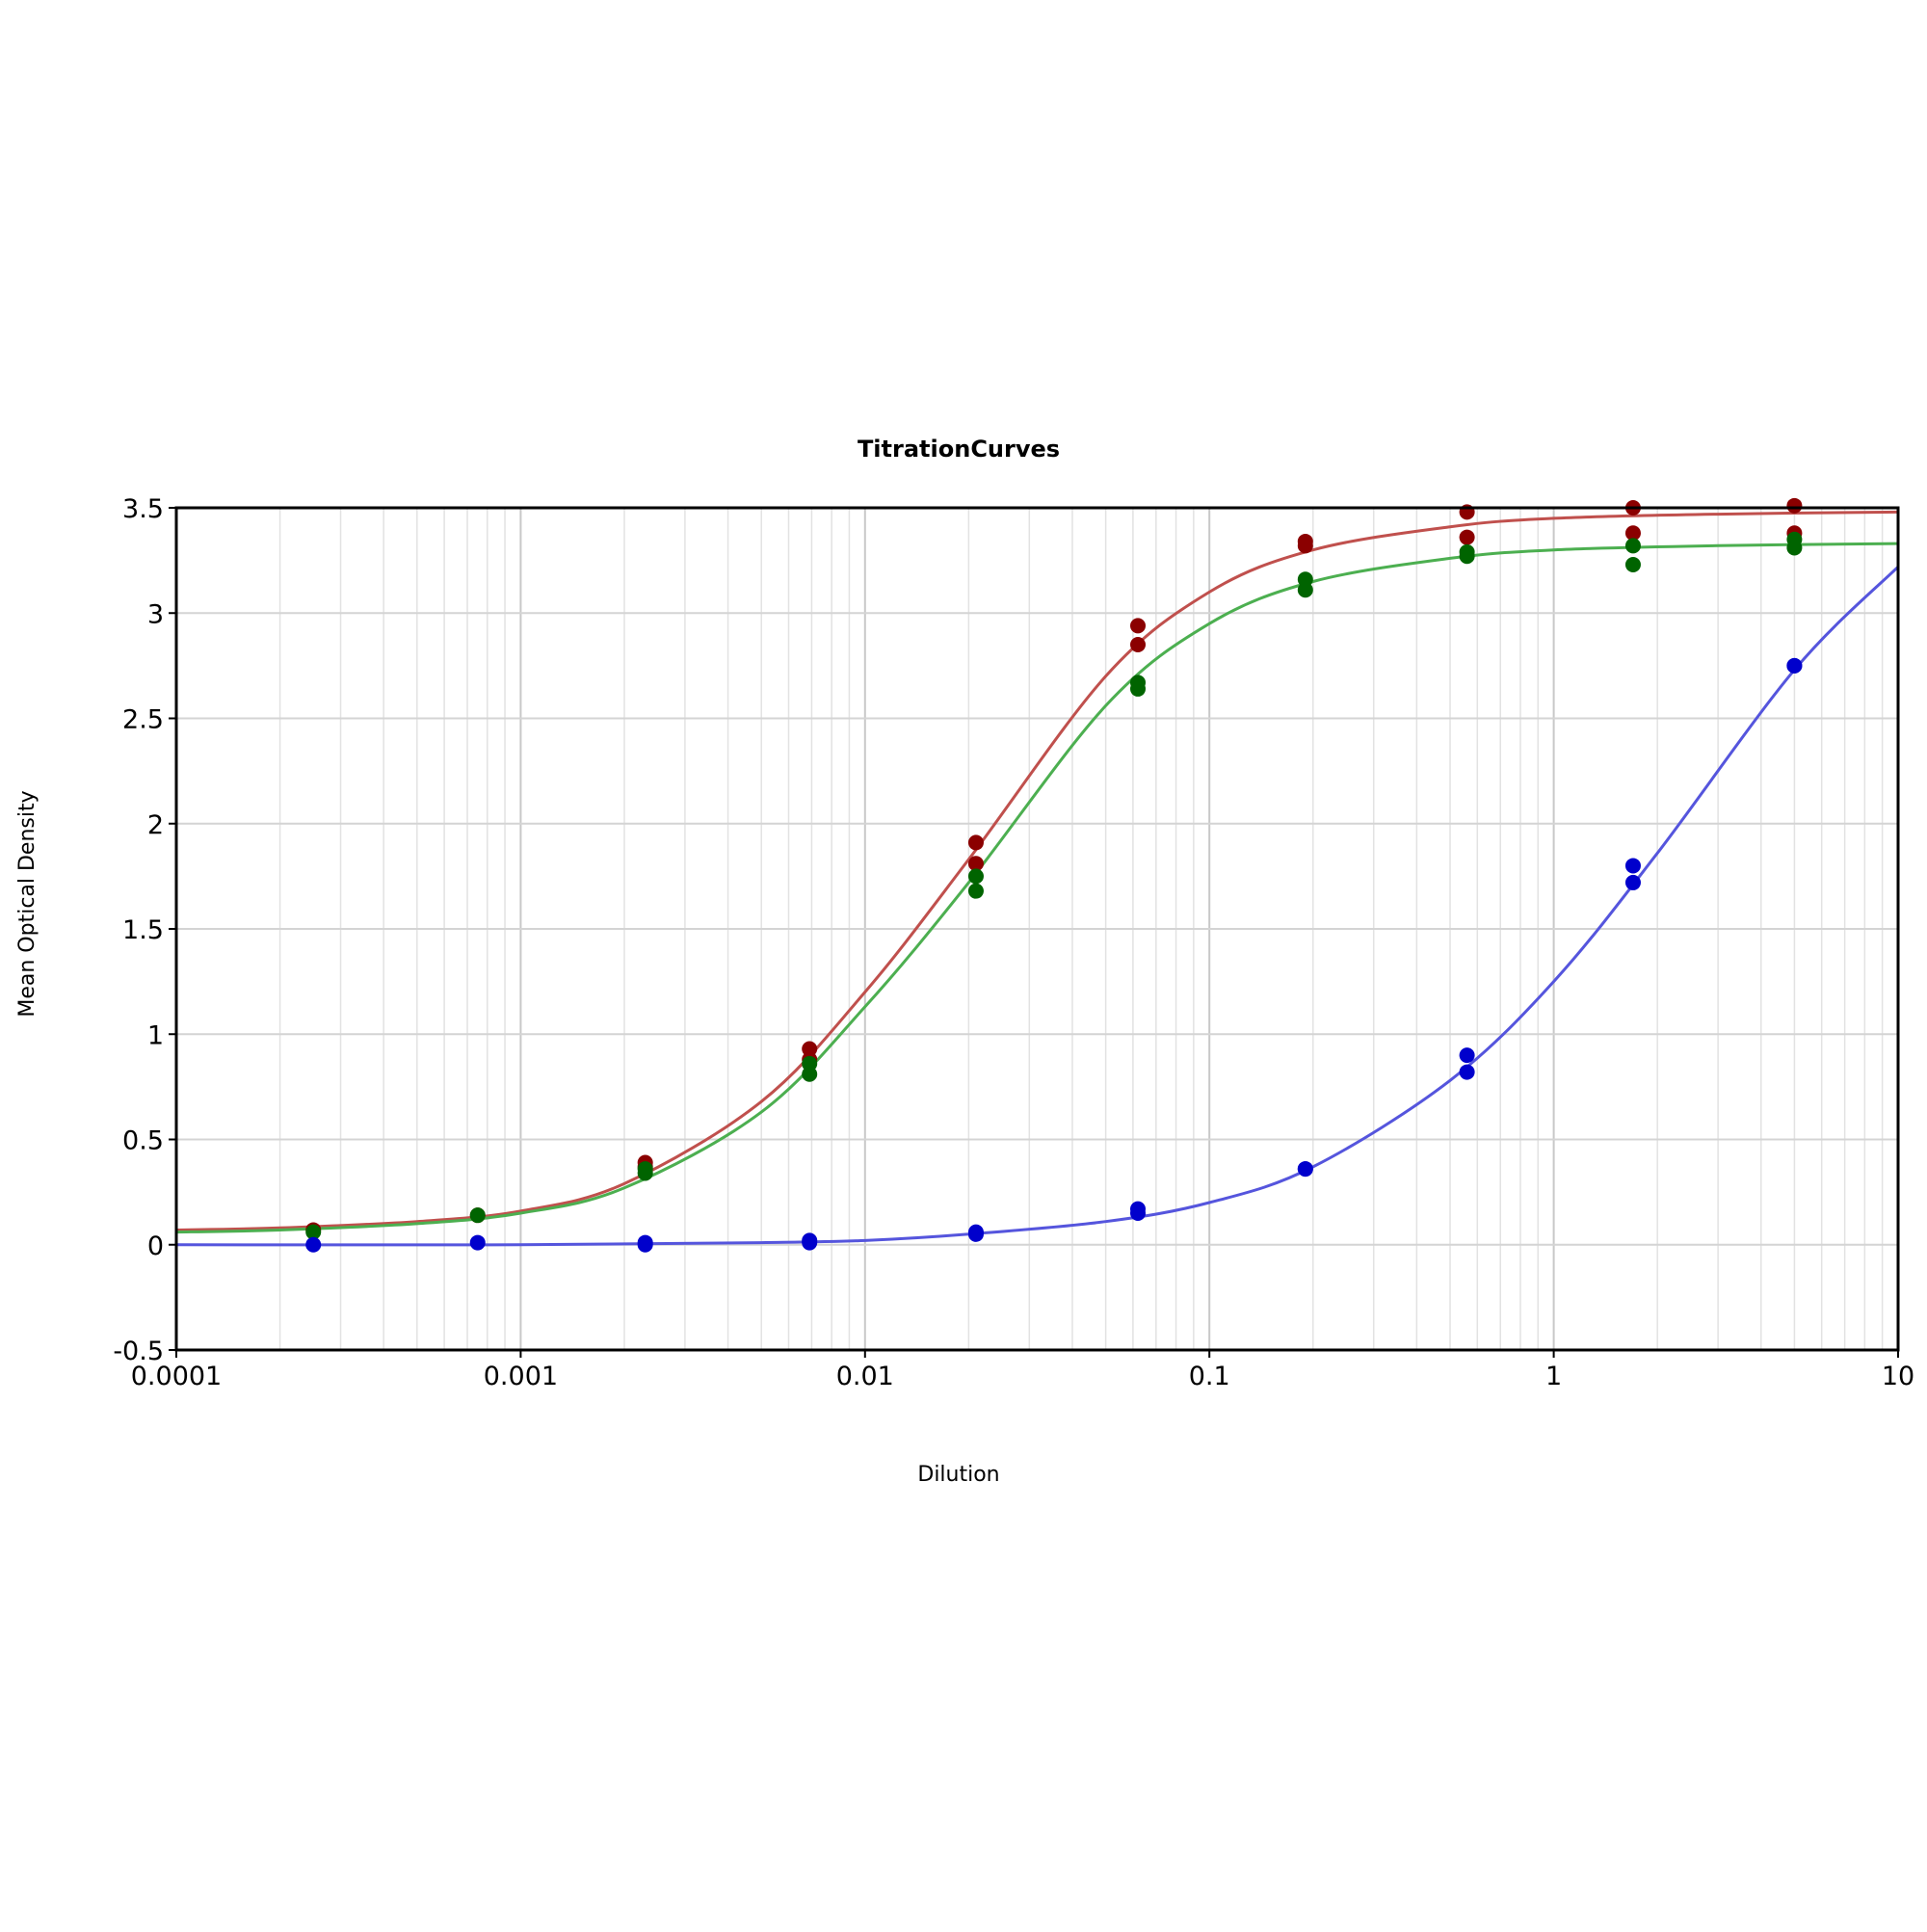 This screenshot has height=1932, width=1927. I want to click on x-tick-label: 1, so click(1554, 1376).